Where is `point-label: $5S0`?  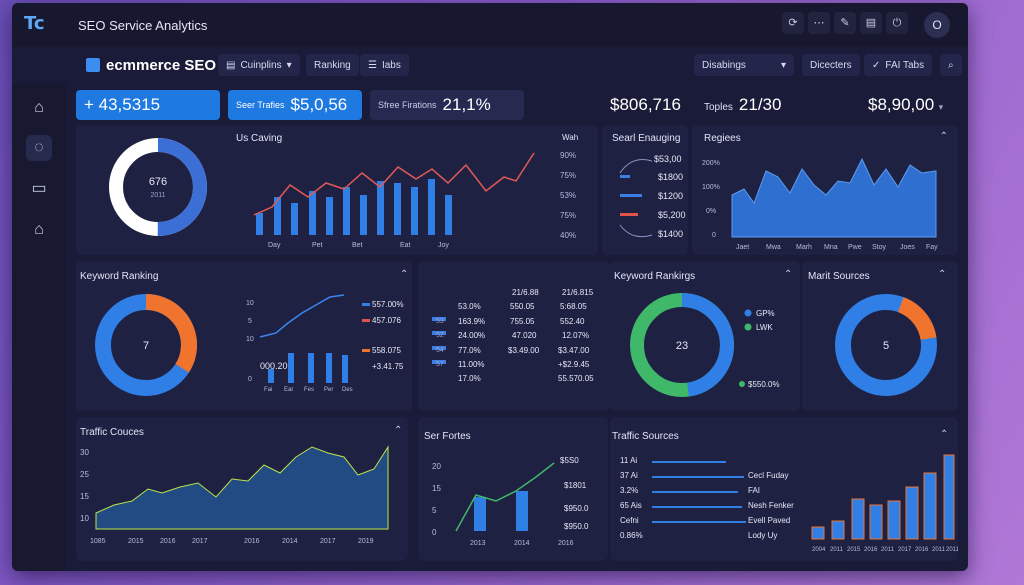
point-label: $5S0 is located at coordinates (569, 460).